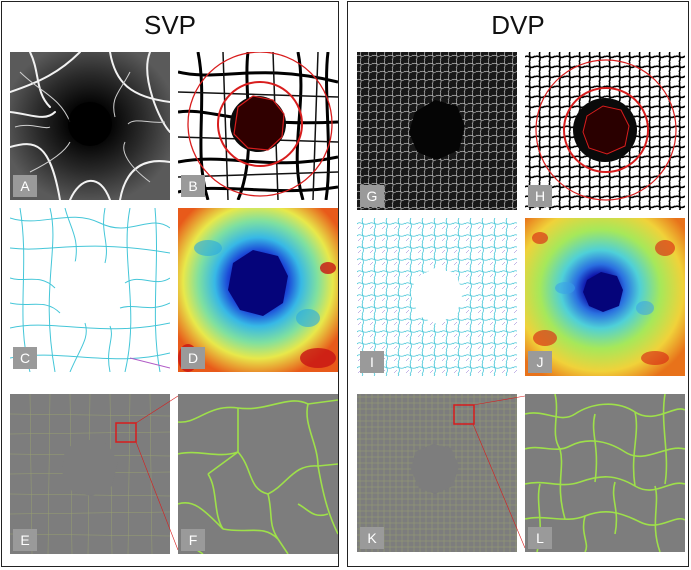 This screenshot has width=691, height=570. I want to click on tile-j-label: J, so click(540, 362).